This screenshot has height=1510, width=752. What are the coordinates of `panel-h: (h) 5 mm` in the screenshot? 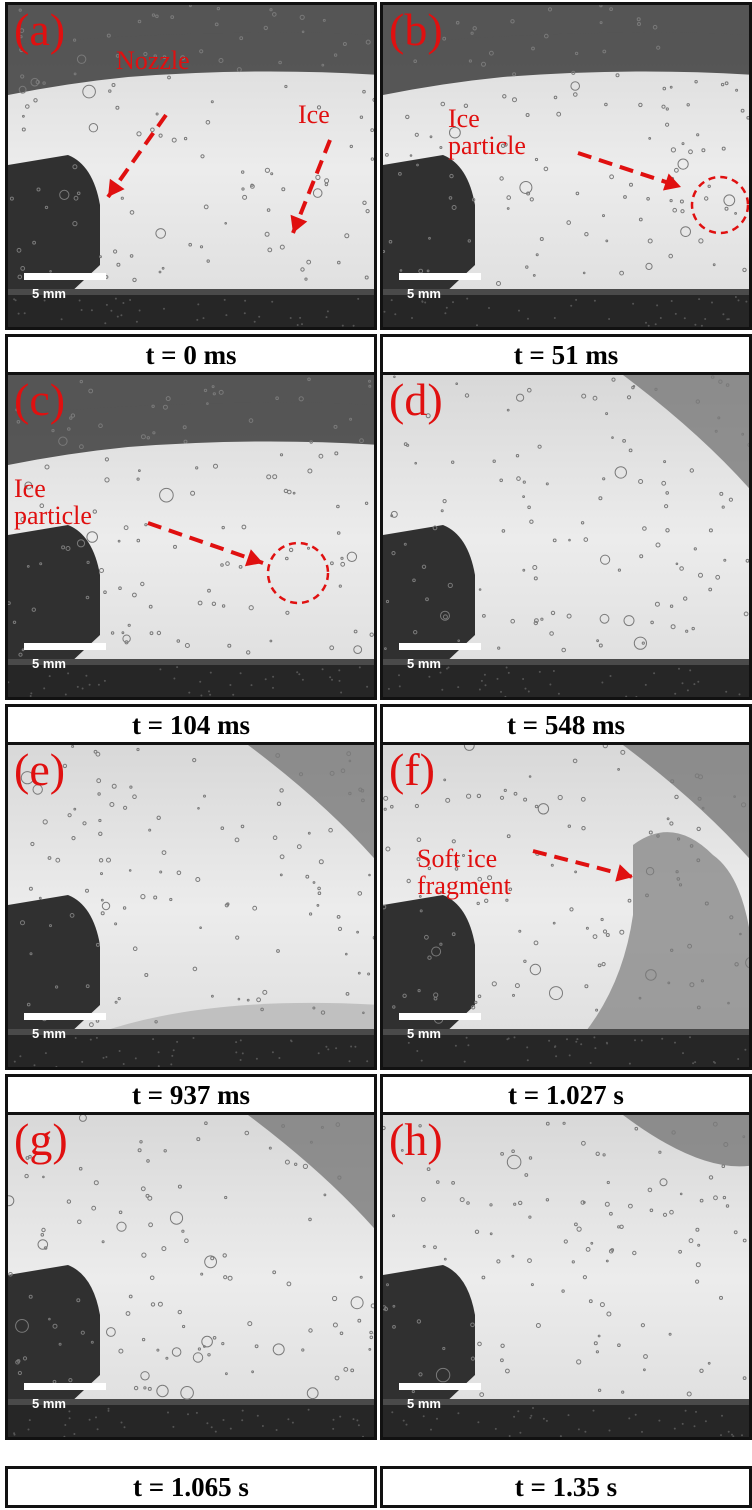 It's located at (566, 1276).